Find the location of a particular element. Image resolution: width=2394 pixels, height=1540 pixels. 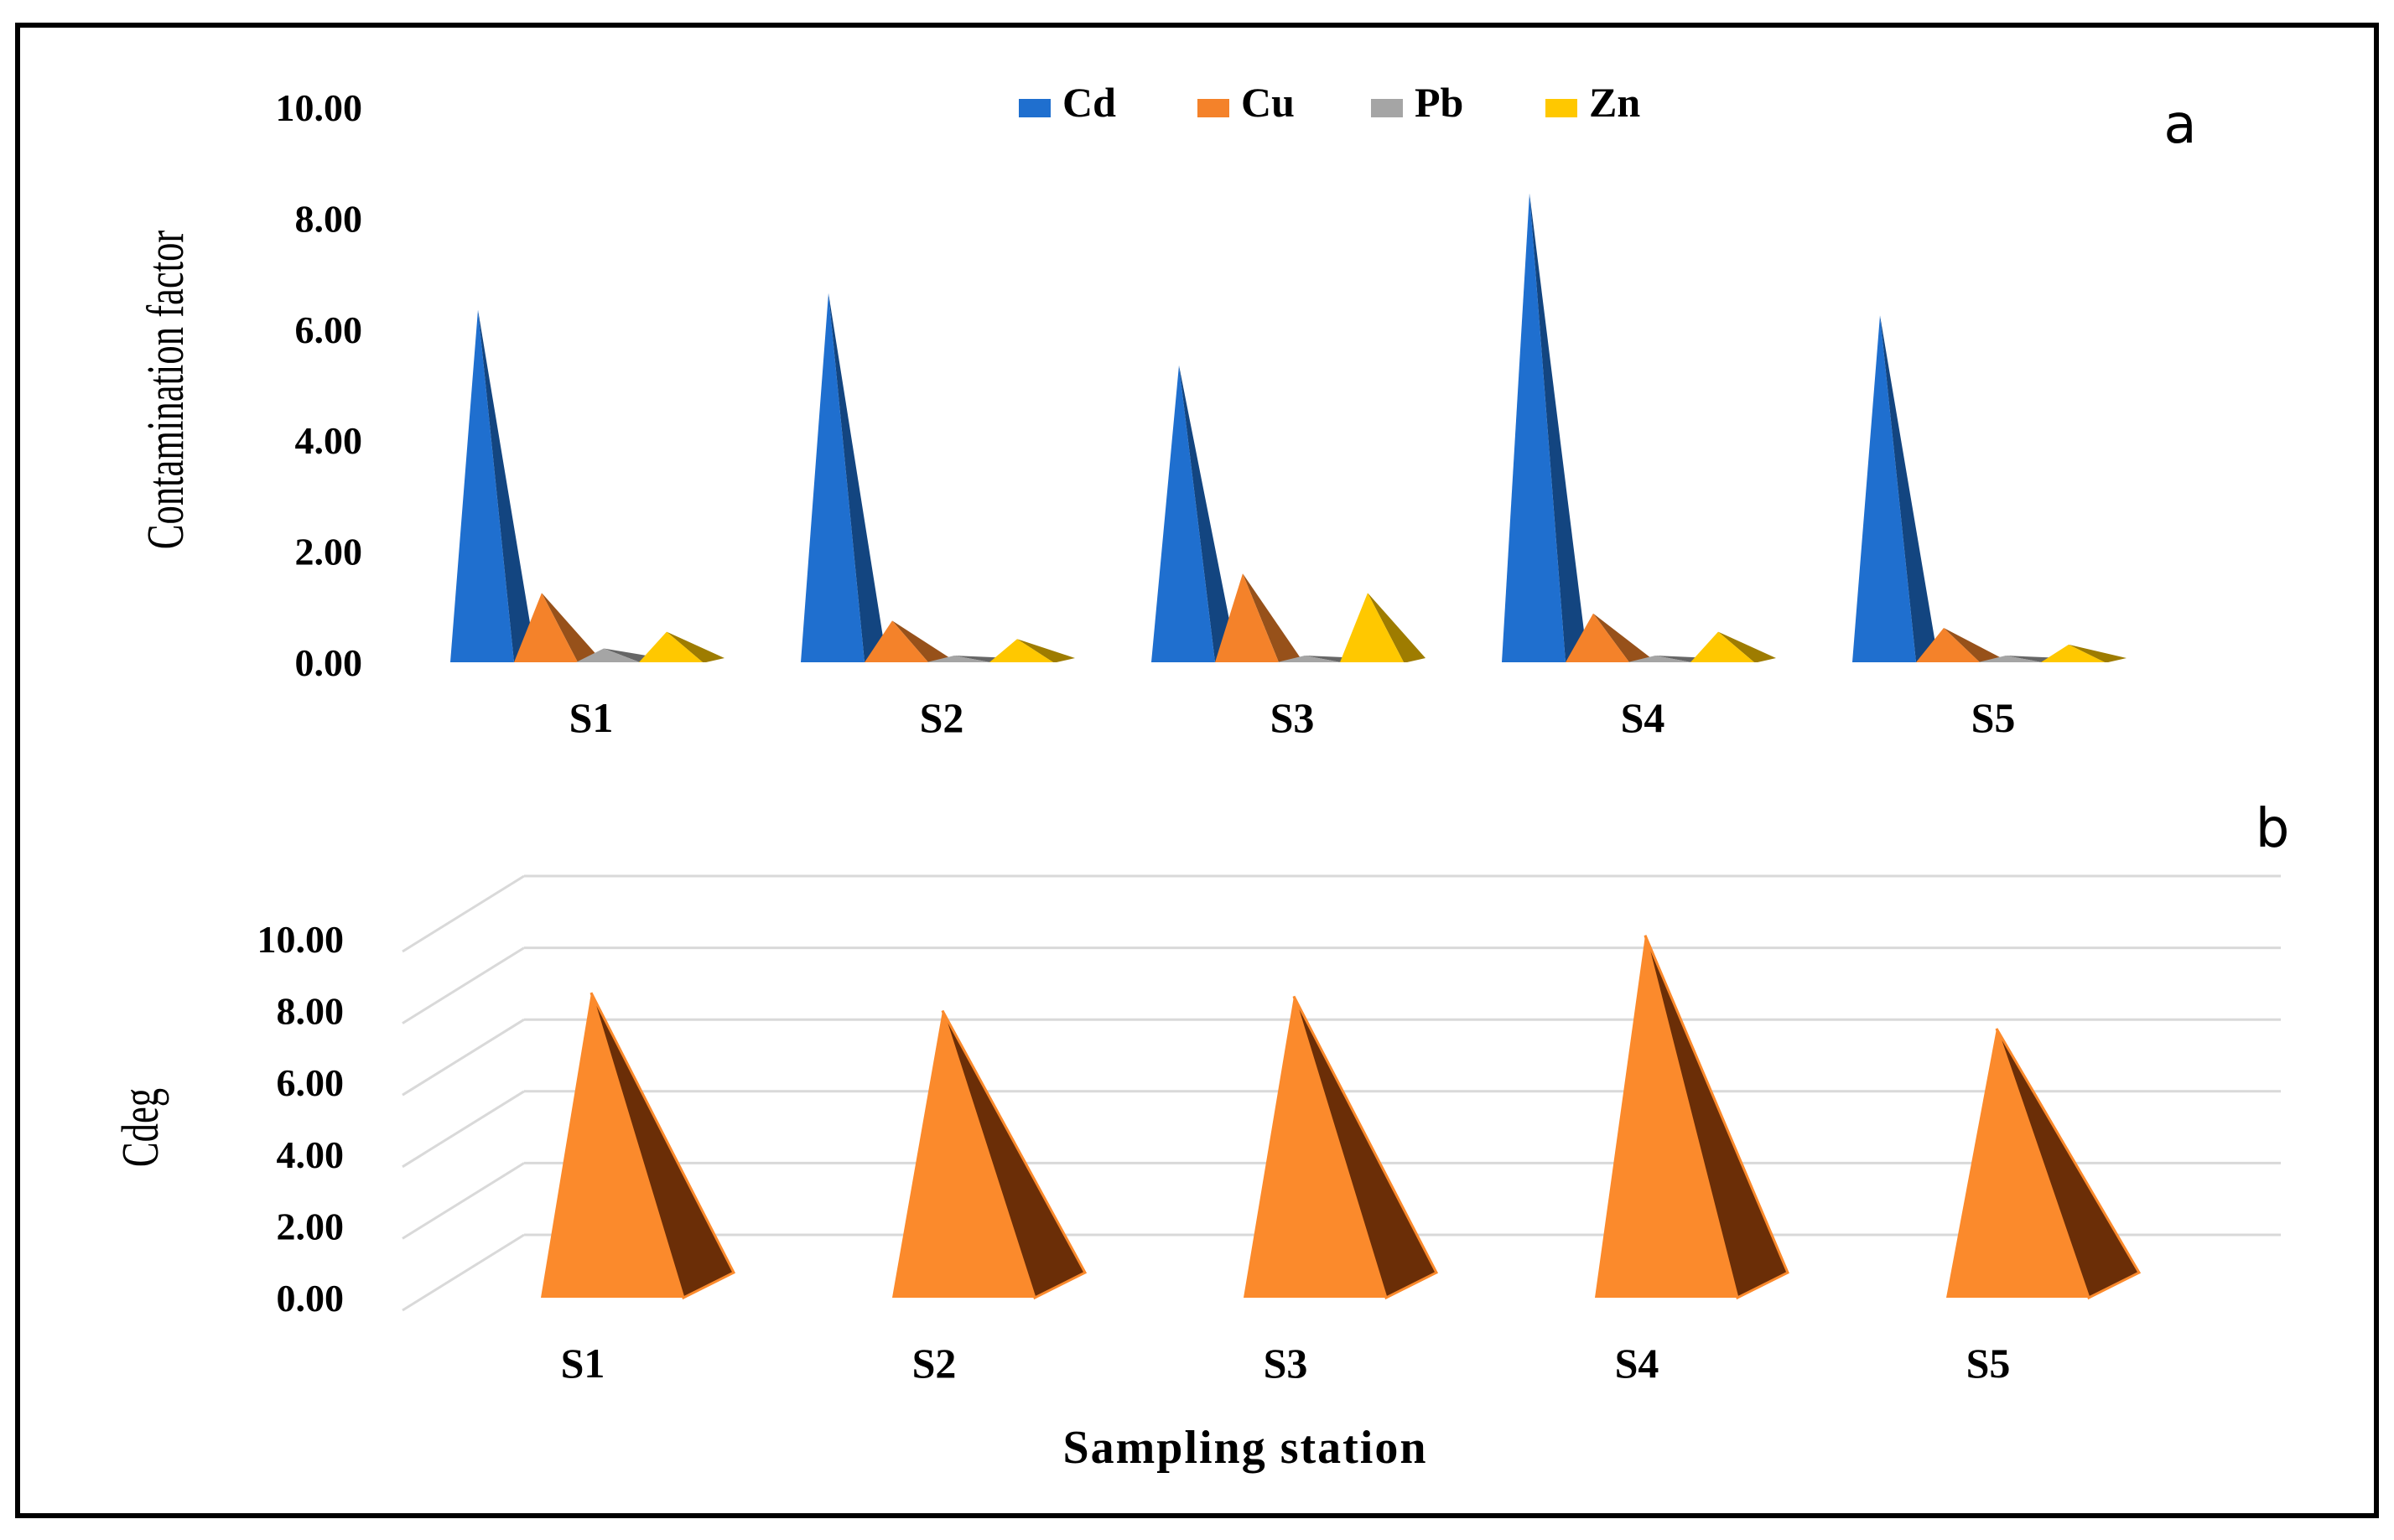

panel-a-x-ticks: S1 S2 S3 S4 S5 is located at coordinates (1292, 717).